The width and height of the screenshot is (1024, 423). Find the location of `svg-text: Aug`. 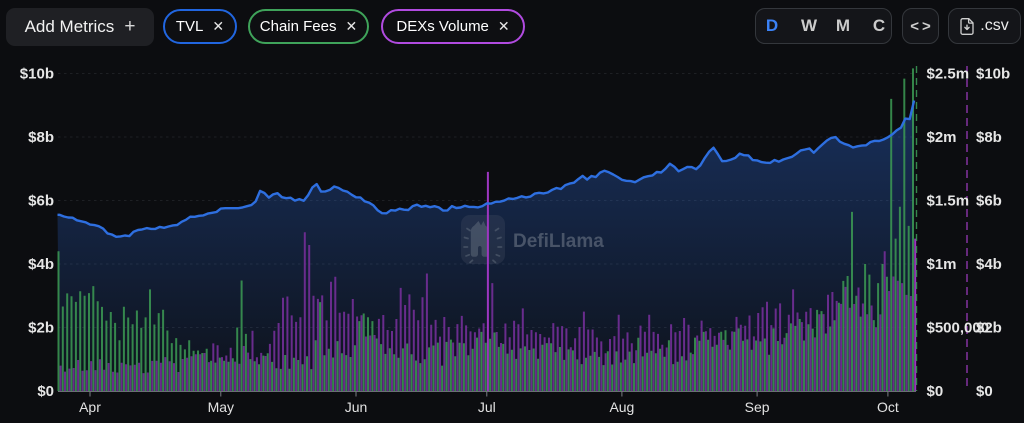

svg-text: Aug is located at coordinates (621, 407).